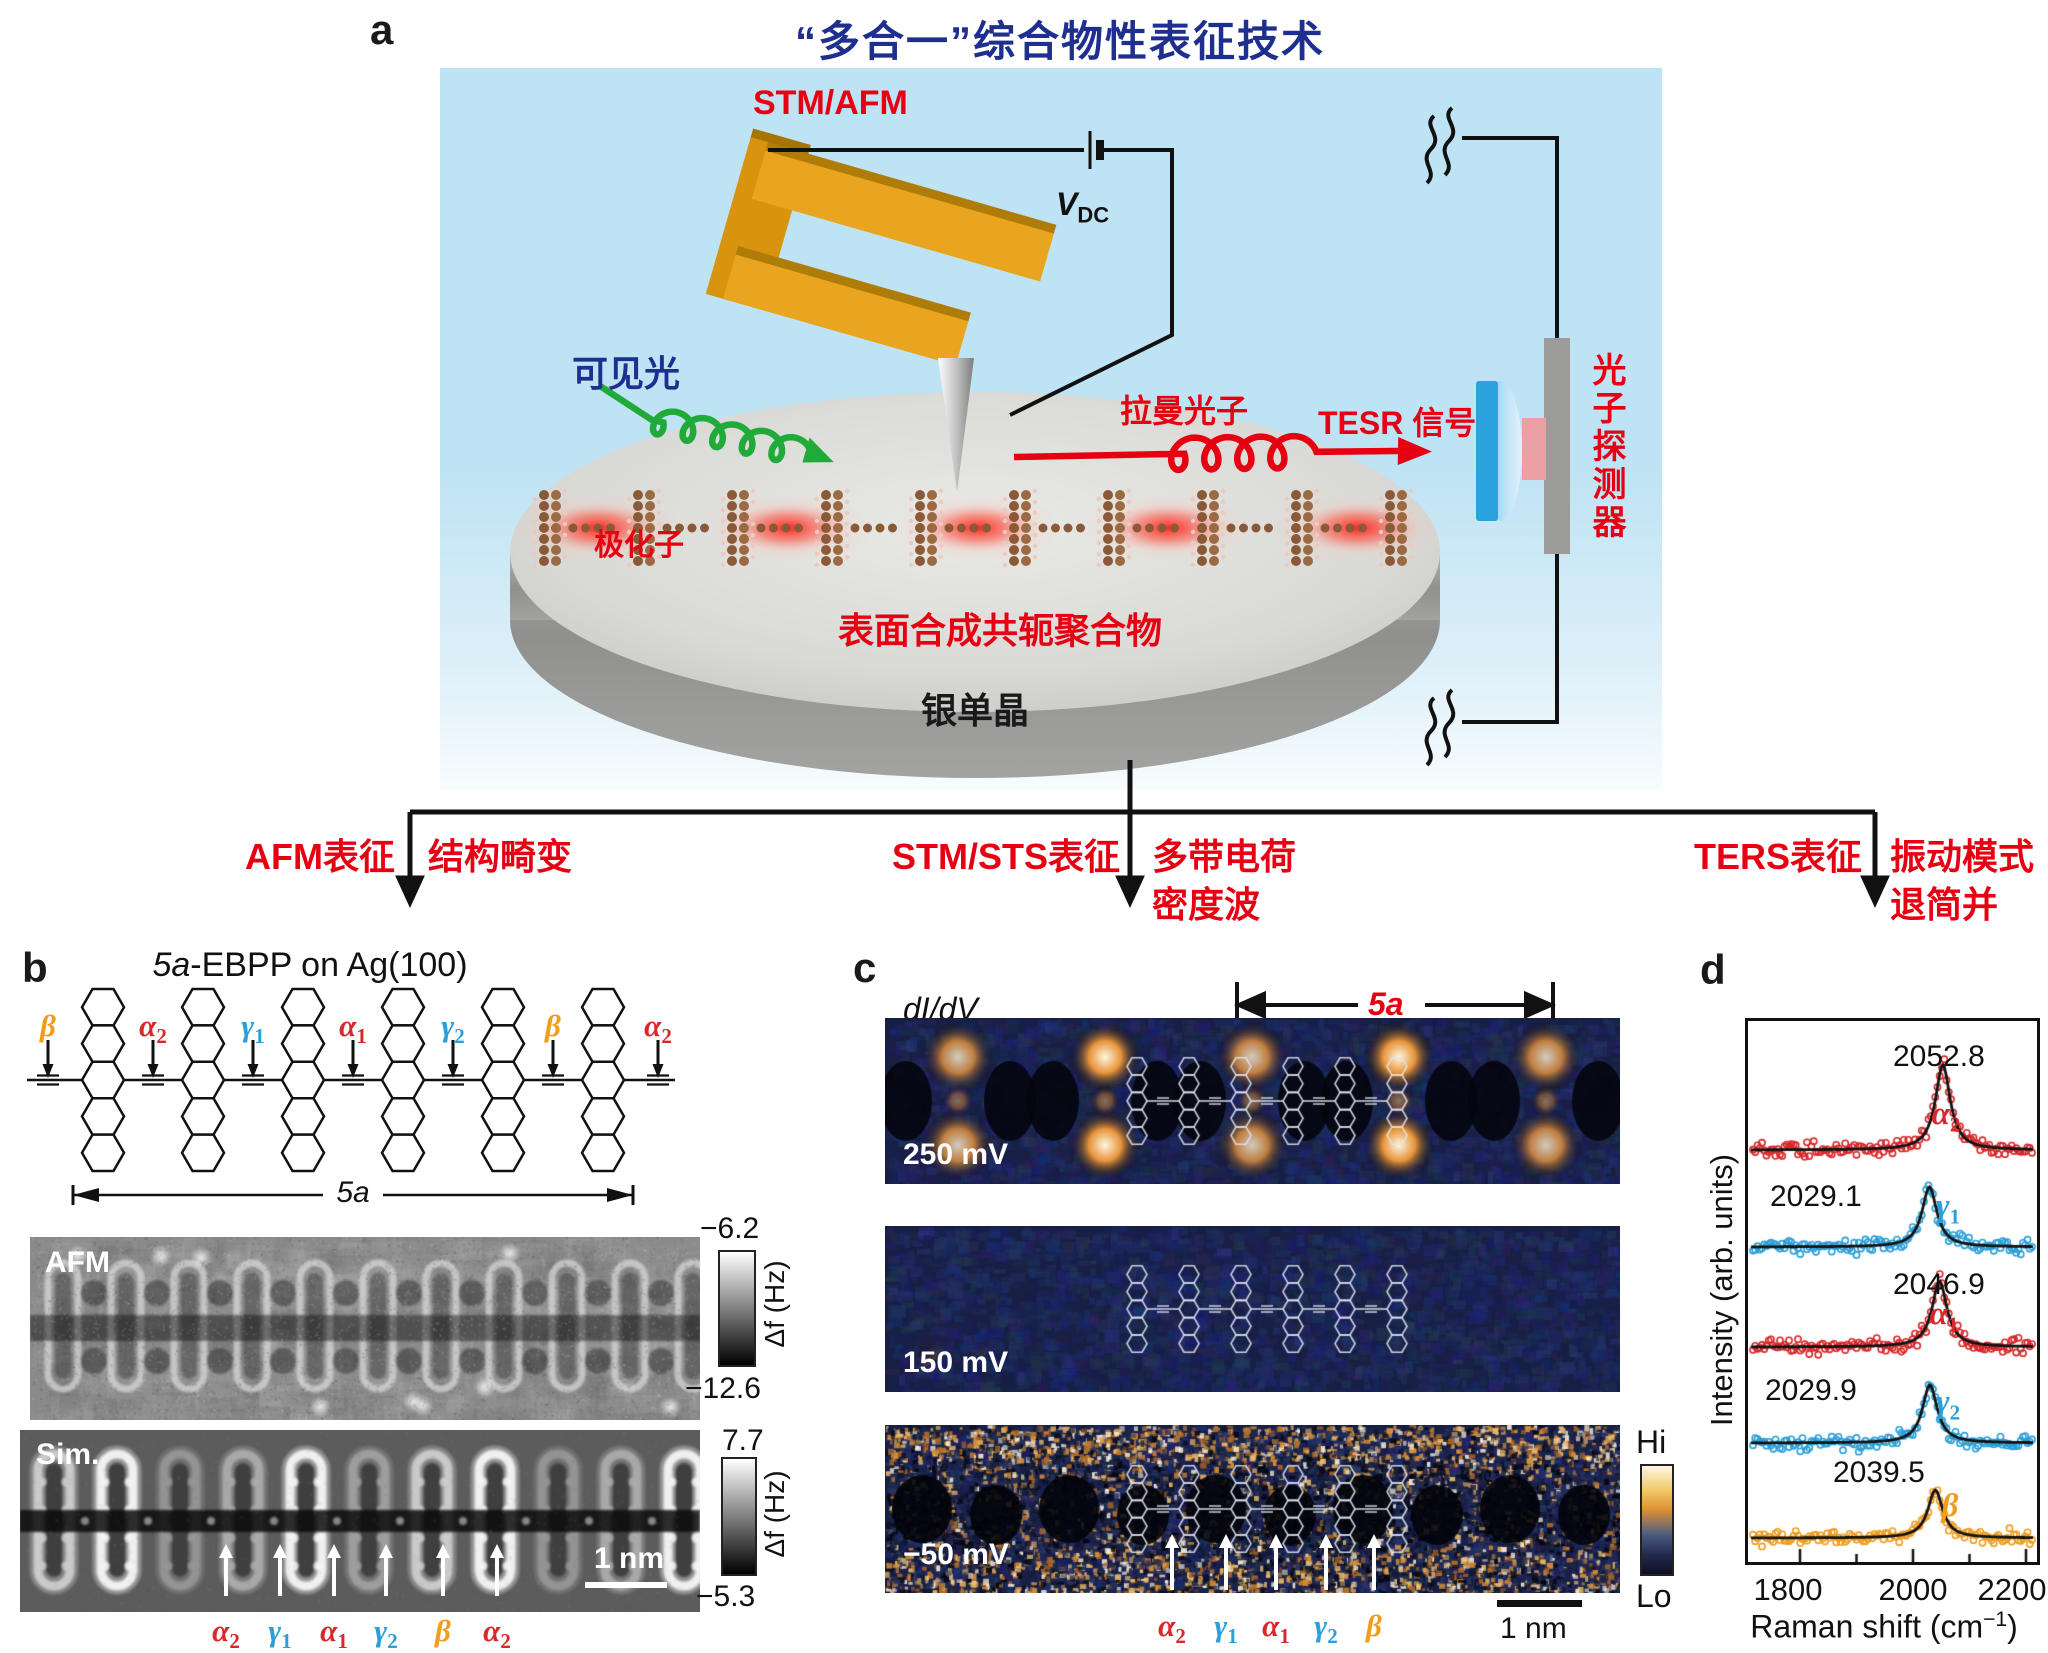  I want to click on peak-value-beta: 2039.5, so click(1879, 1472).